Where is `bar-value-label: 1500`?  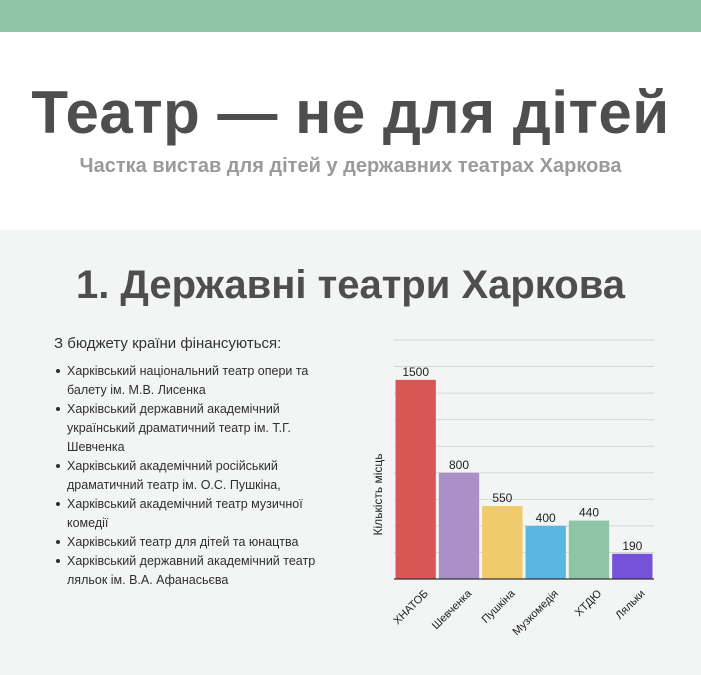
bar-value-label: 1500 is located at coordinates (415, 372).